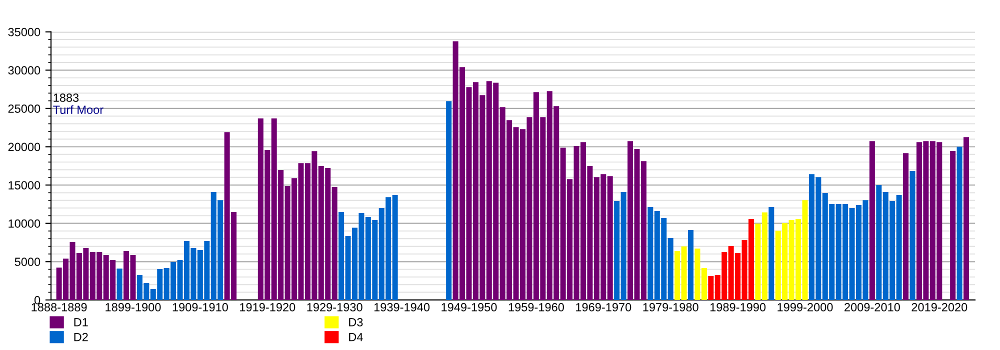 Image resolution: width=1000 pixels, height=350 pixels. What do you see at coordinates (940, 307) in the screenshot?
I see `x-tick-label: 2019-2020` at bounding box center [940, 307].